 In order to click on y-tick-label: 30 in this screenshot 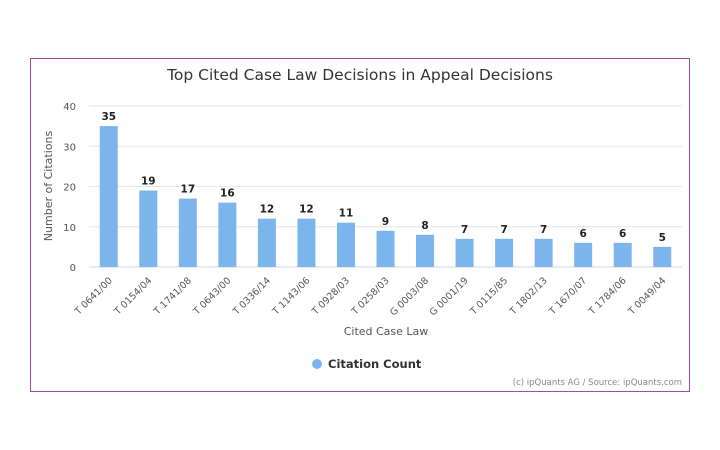, I will do `click(69, 147)`.